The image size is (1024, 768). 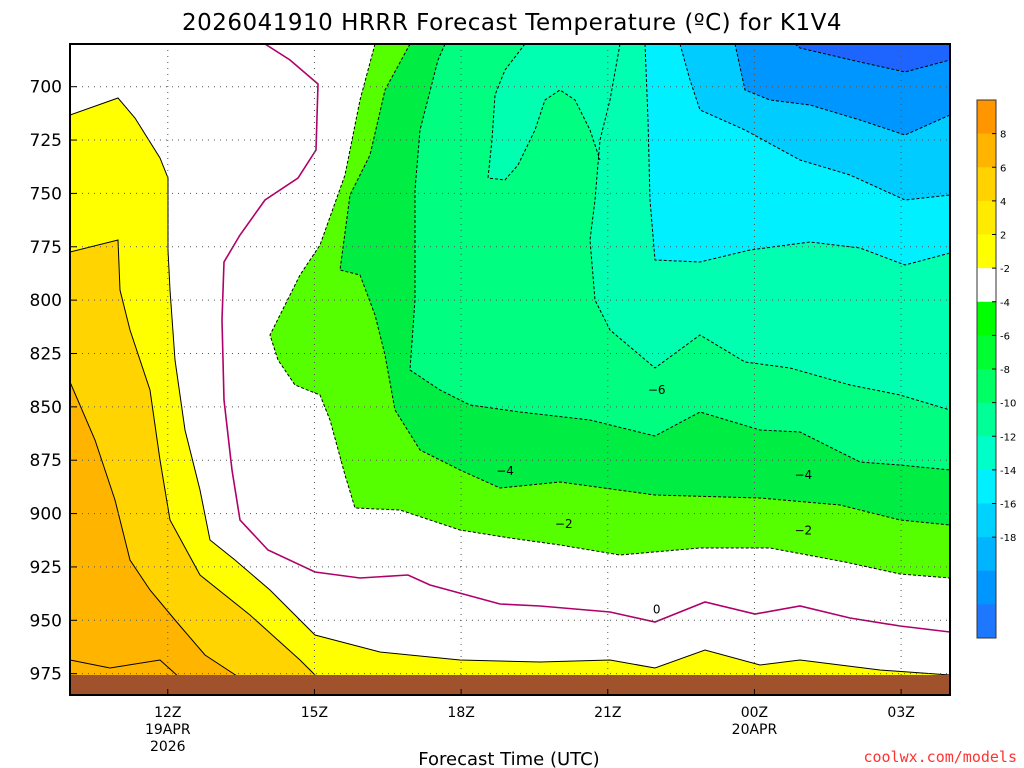 I want to click on y-tick-label: 825, so click(x=46, y=354).